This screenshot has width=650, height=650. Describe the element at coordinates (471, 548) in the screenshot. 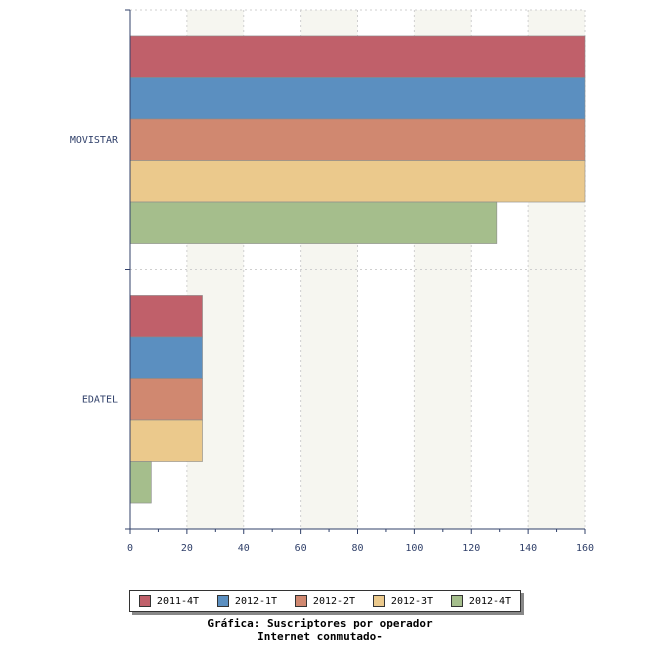

I see `x-tick-label: 120` at that location.